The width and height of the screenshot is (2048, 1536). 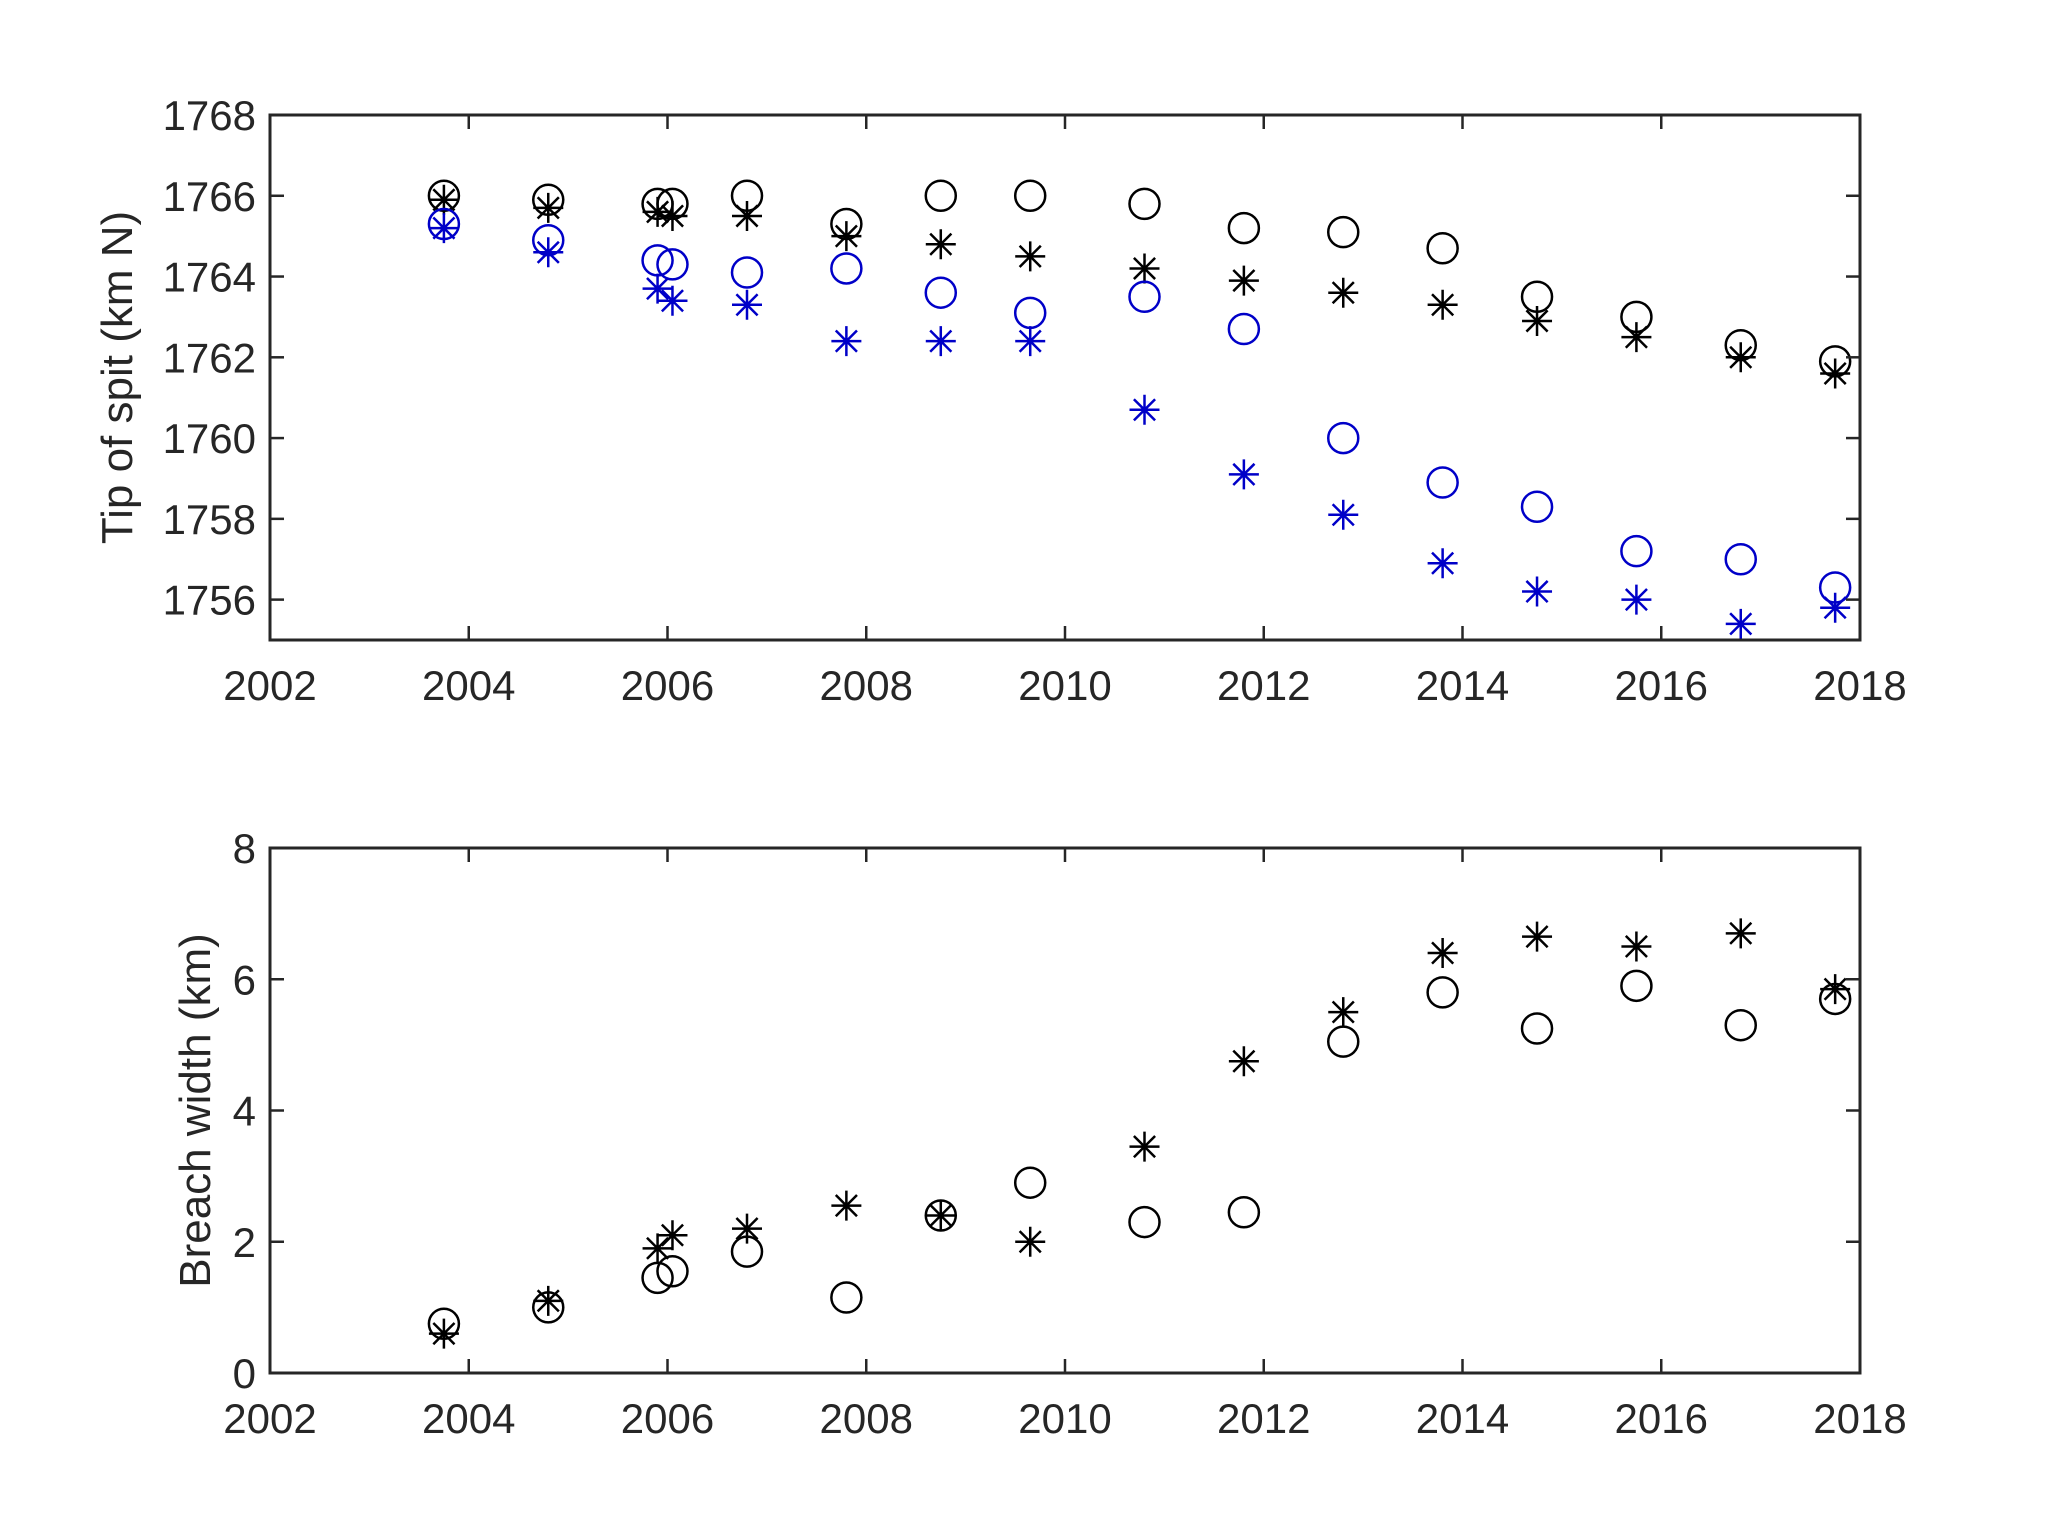 I want to click on x-tick-labels-breach-width: 2002 2004 2006 2008 2010 2012 2014 2016 2018, so click(x=1064, y=1418).